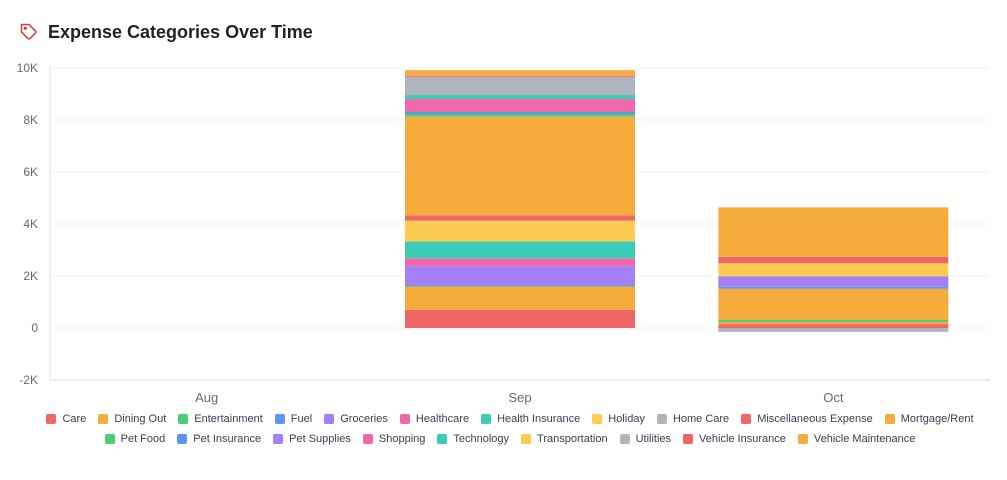 This screenshot has height=480, width=1007. I want to click on x-category-label: Sep, so click(519, 397).